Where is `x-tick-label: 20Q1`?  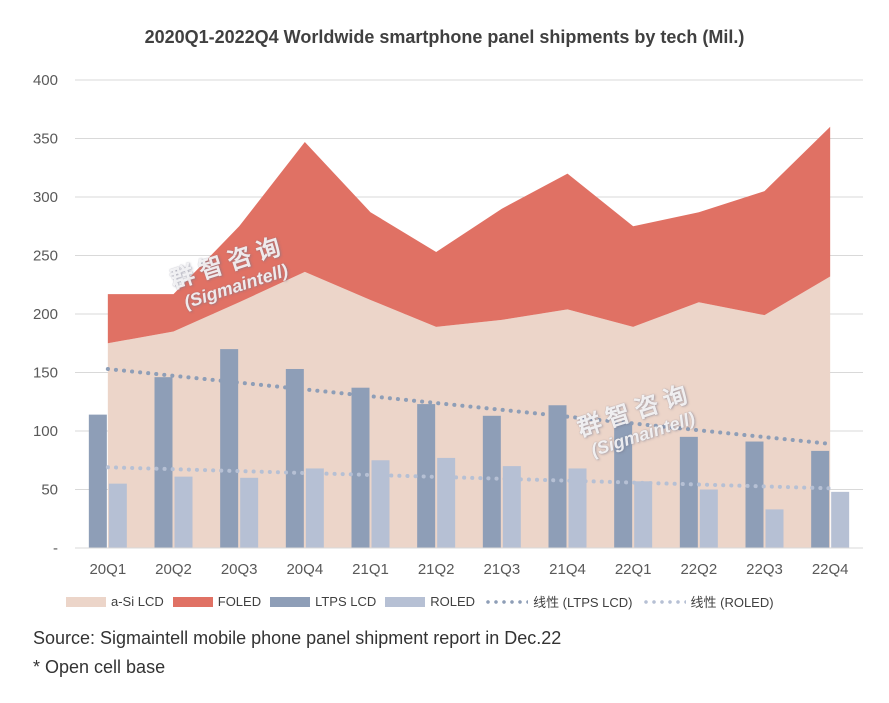 x-tick-label: 20Q1 is located at coordinates (107, 569).